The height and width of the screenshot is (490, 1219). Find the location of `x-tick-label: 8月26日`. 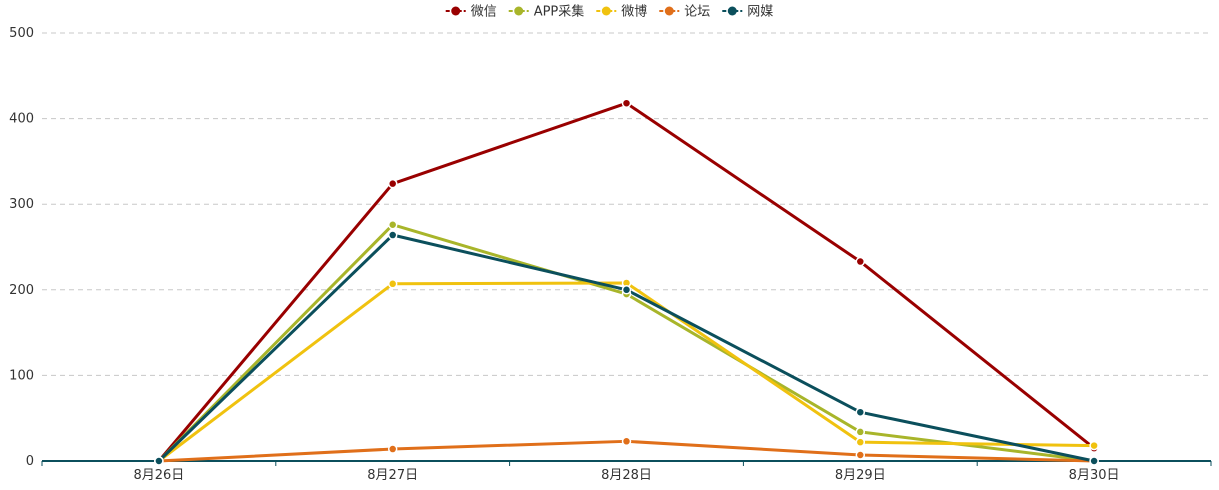

x-tick-label: 8月26日 is located at coordinates (158, 475).